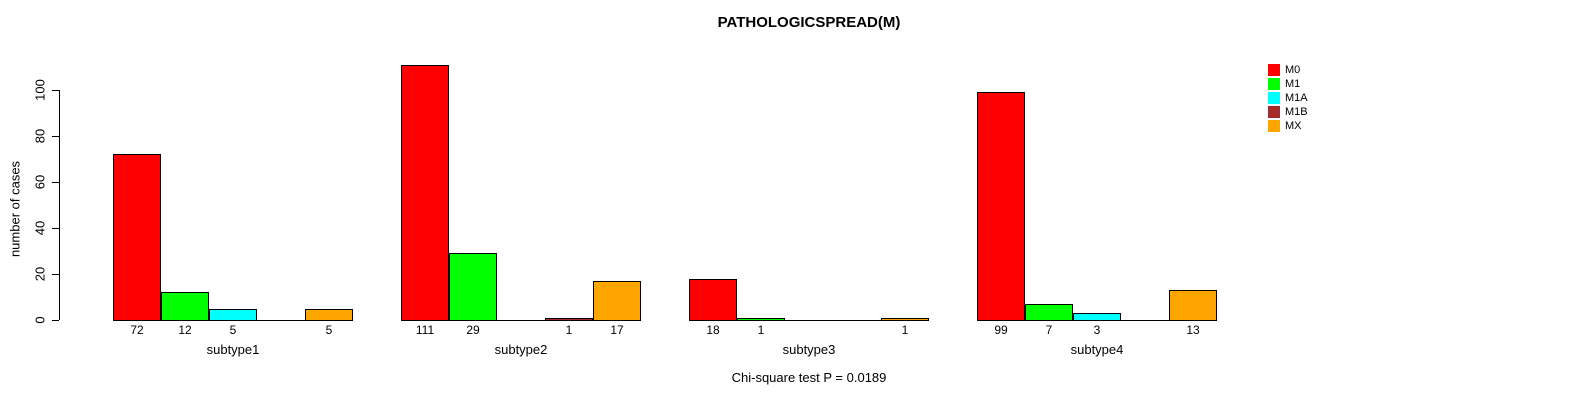  What do you see at coordinates (905, 330) in the screenshot?
I see `bar-value-subtype3-MX: 1` at bounding box center [905, 330].